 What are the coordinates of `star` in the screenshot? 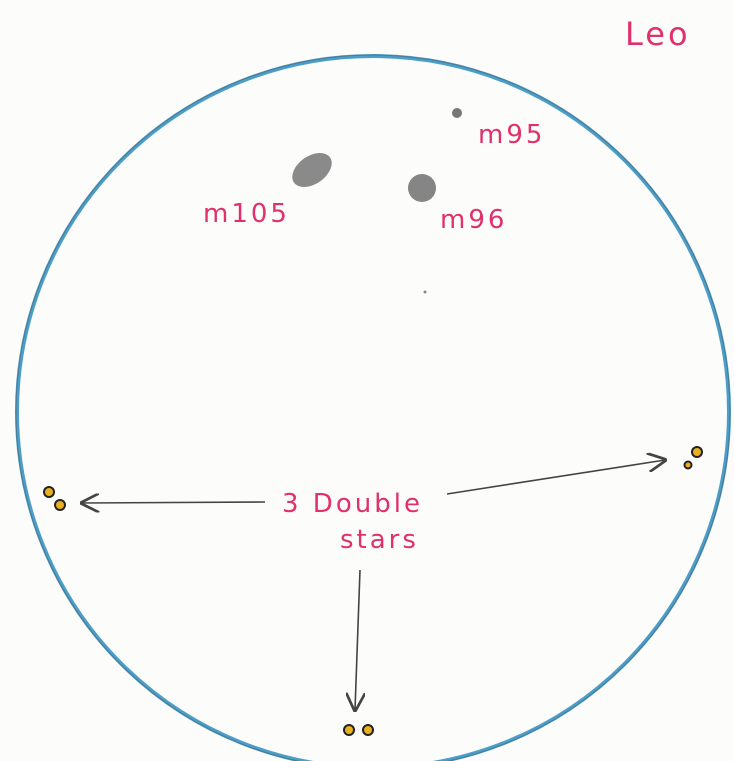 It's located at (425, 292).